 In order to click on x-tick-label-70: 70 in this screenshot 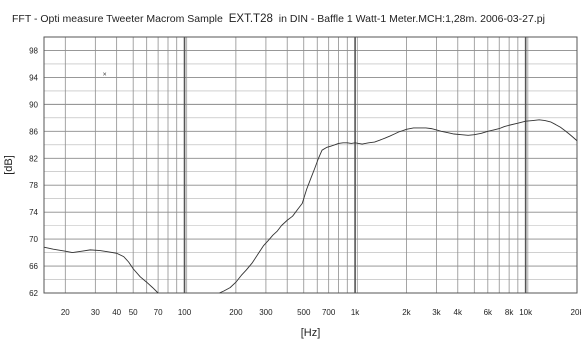, I will do `click(158, 312)`.